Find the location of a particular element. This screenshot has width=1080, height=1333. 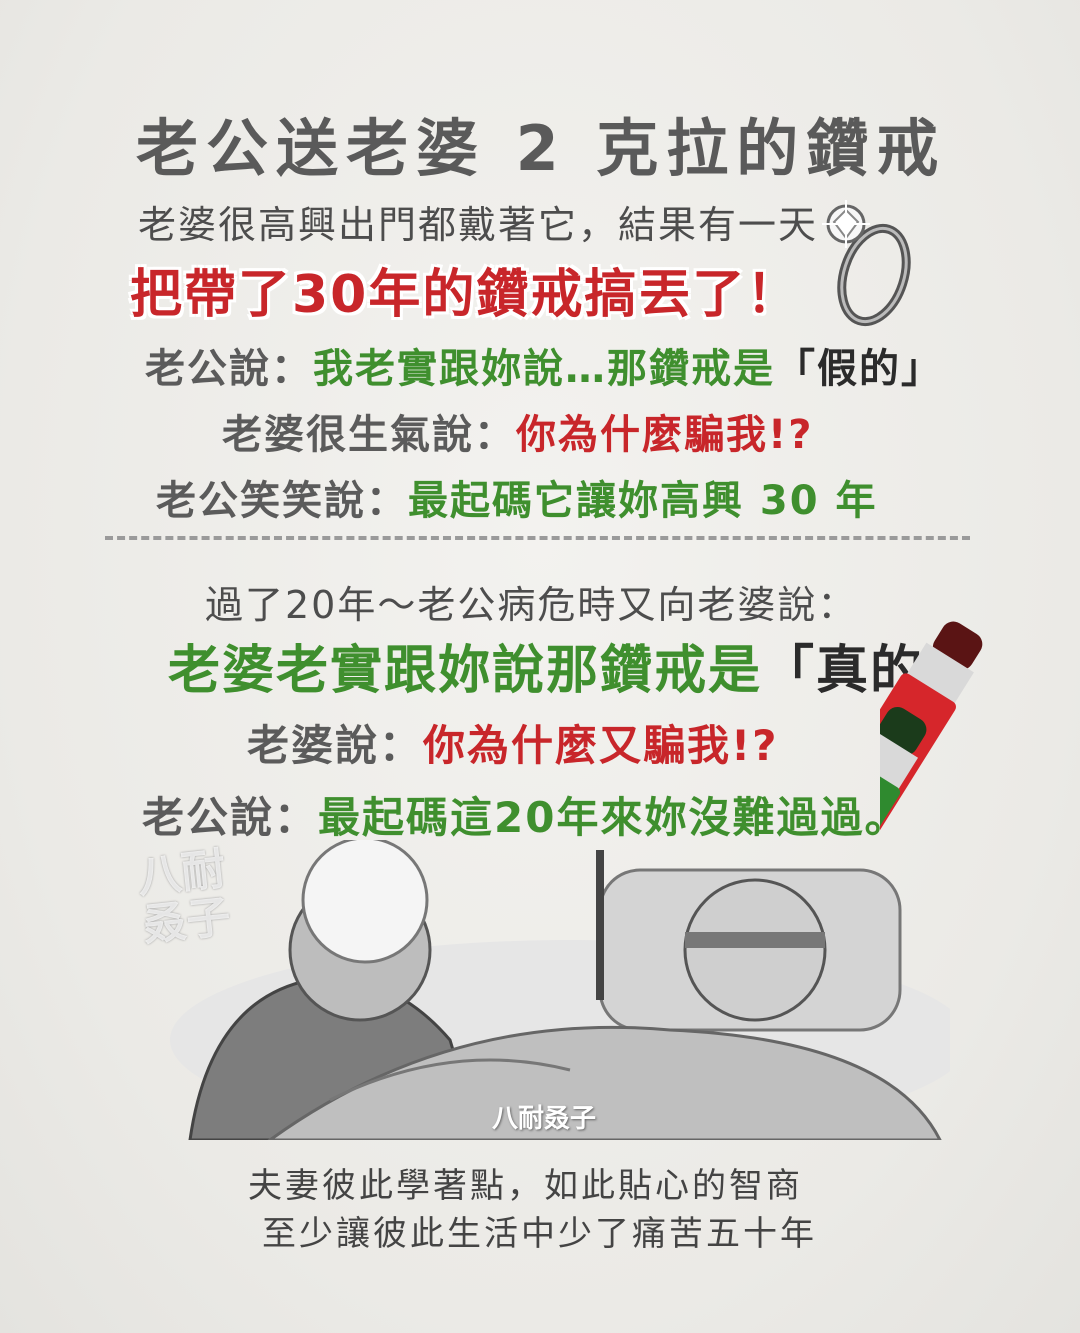

part2-confession: 老婆老實跟妳說那鑽戒是「真的」 is located at coordinates (573, 665).